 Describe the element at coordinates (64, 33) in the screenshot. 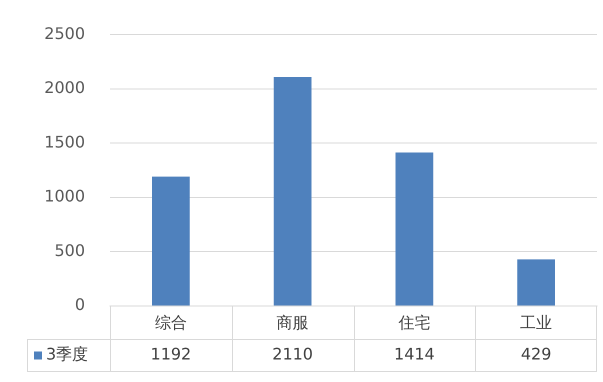

I see `y-tick-label: 2500` at that location.